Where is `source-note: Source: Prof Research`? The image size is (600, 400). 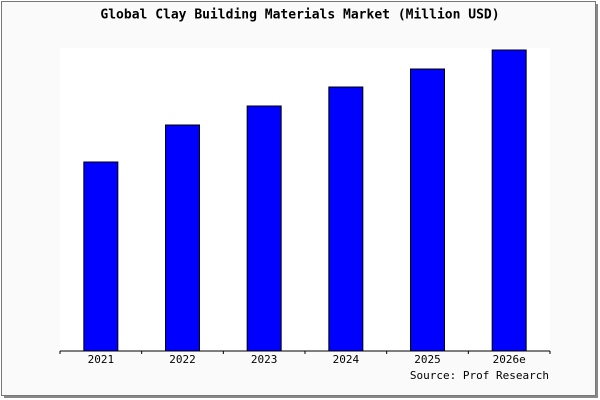 source-note: Source: Prof Research is located at coordinates (479, 375).